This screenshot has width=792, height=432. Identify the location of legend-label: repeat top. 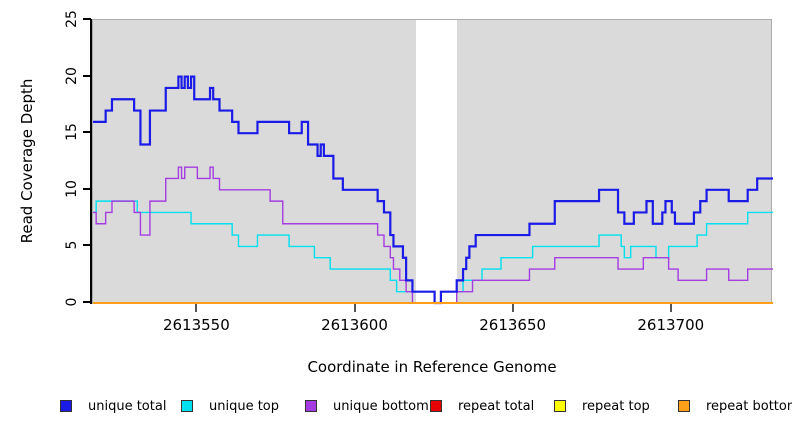
(616, 406).